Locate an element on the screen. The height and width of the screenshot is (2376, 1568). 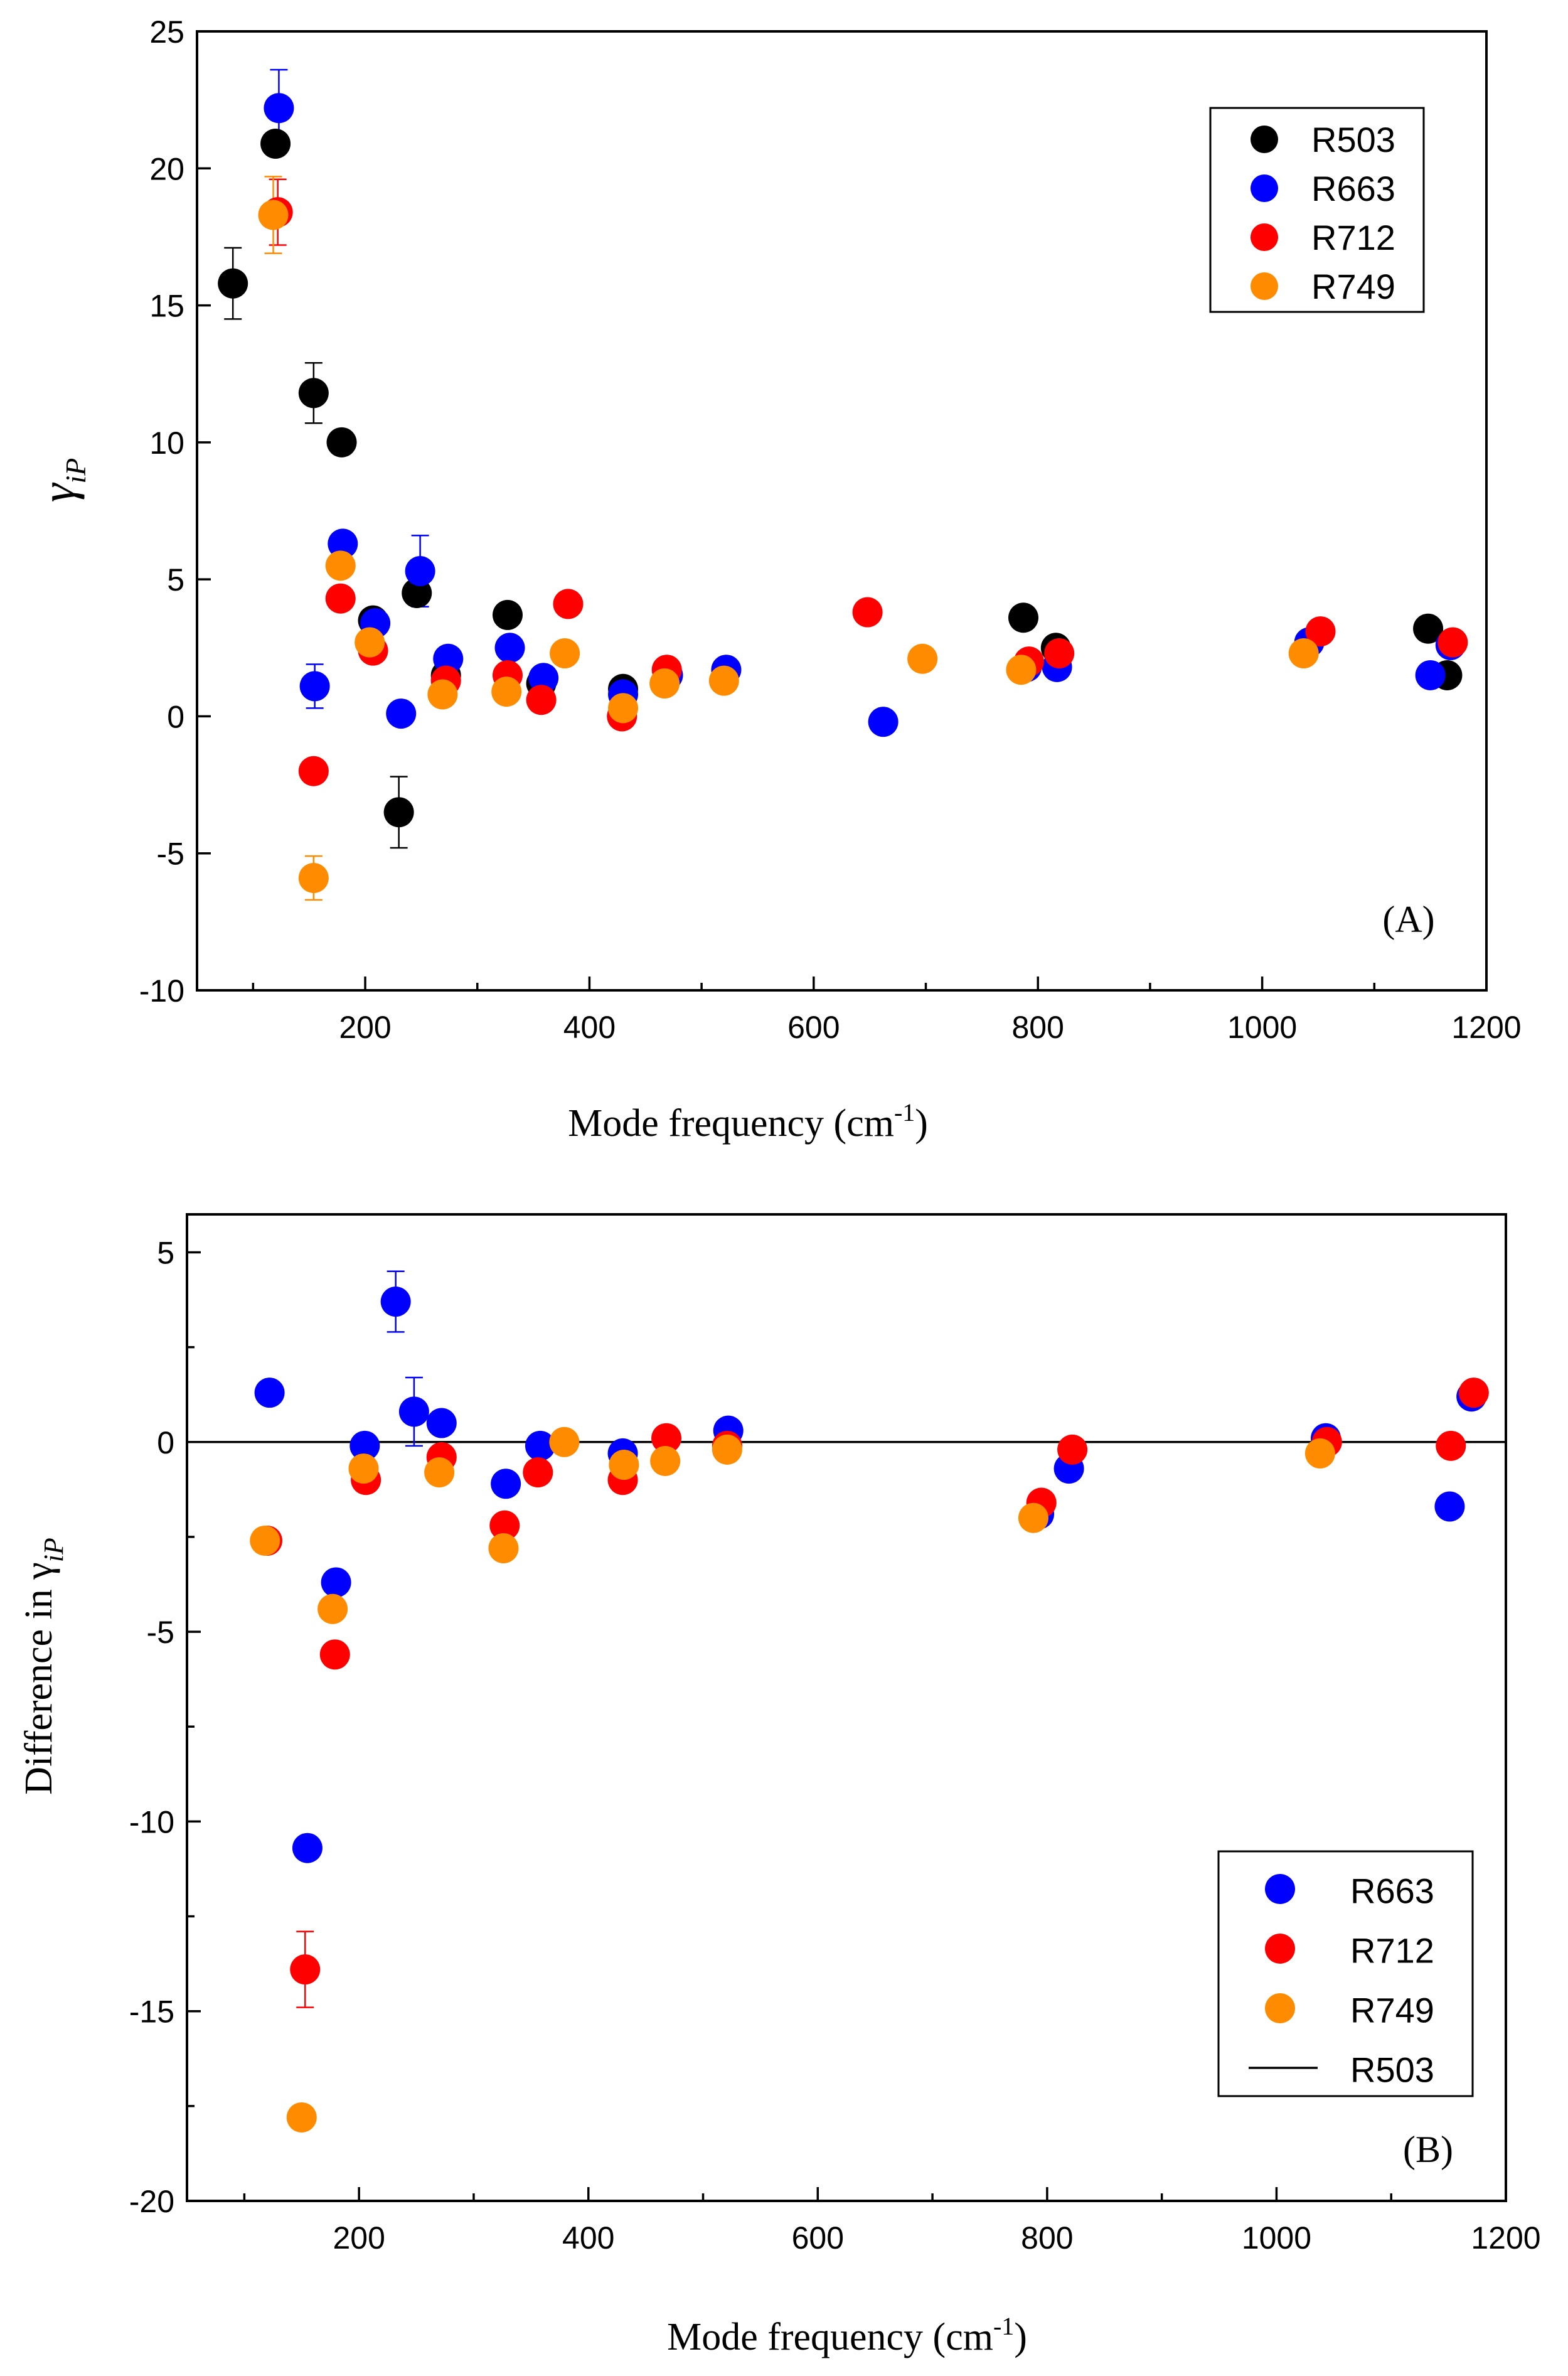
panel-a-x-tick-label: 1000 is located at coordinates (1262, 1027).